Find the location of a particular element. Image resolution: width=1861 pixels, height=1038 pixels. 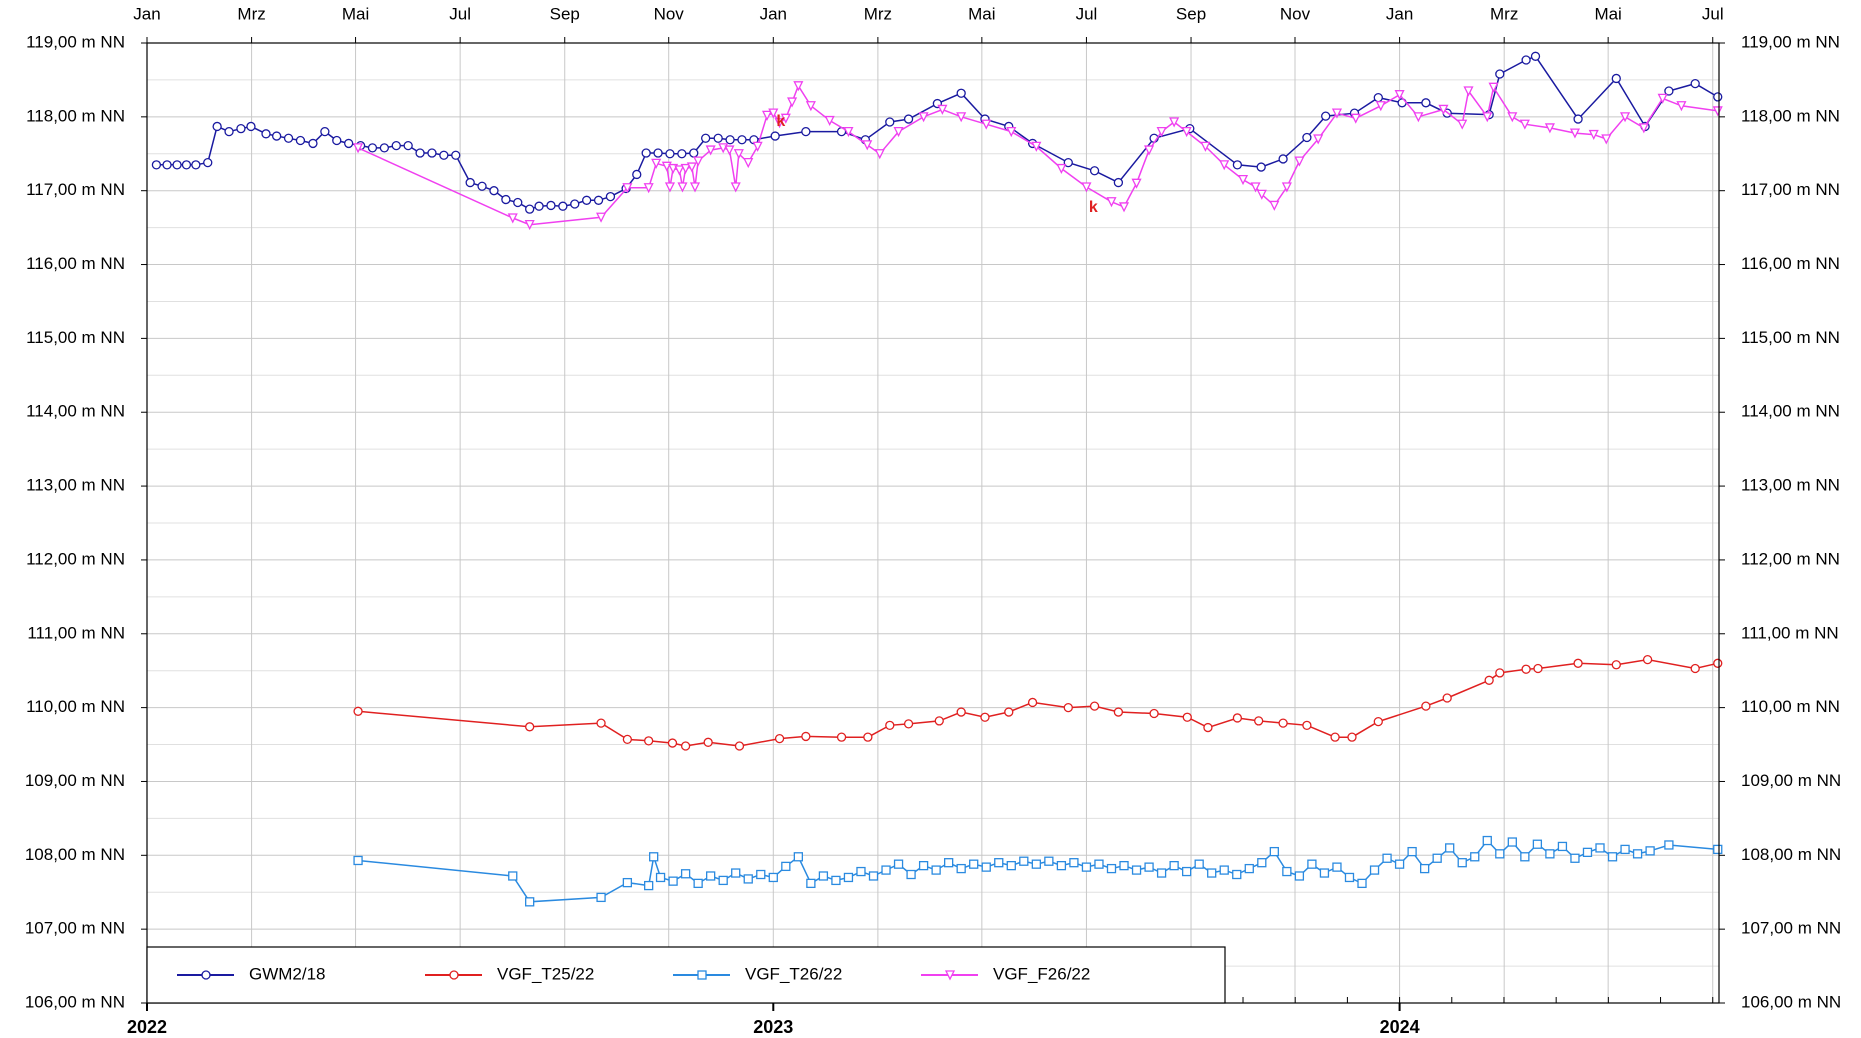

x-tick-label: Sep is located at coordinates (1191, 13).